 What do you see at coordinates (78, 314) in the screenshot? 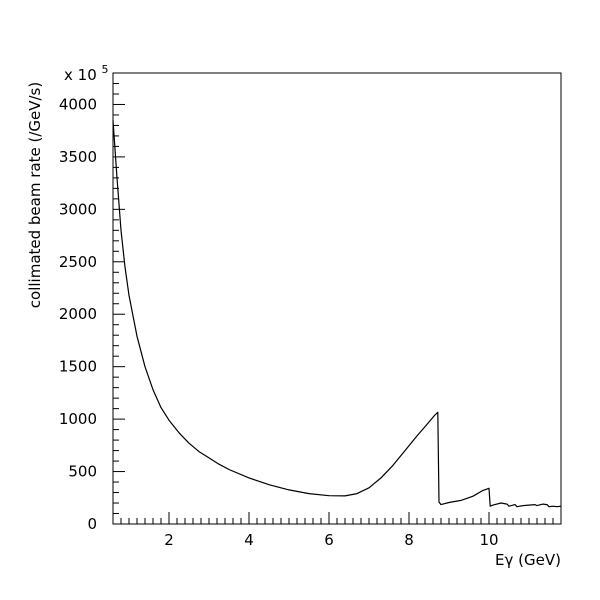
I see `y-tick-label: 2000` at bounding box center [78, 314].